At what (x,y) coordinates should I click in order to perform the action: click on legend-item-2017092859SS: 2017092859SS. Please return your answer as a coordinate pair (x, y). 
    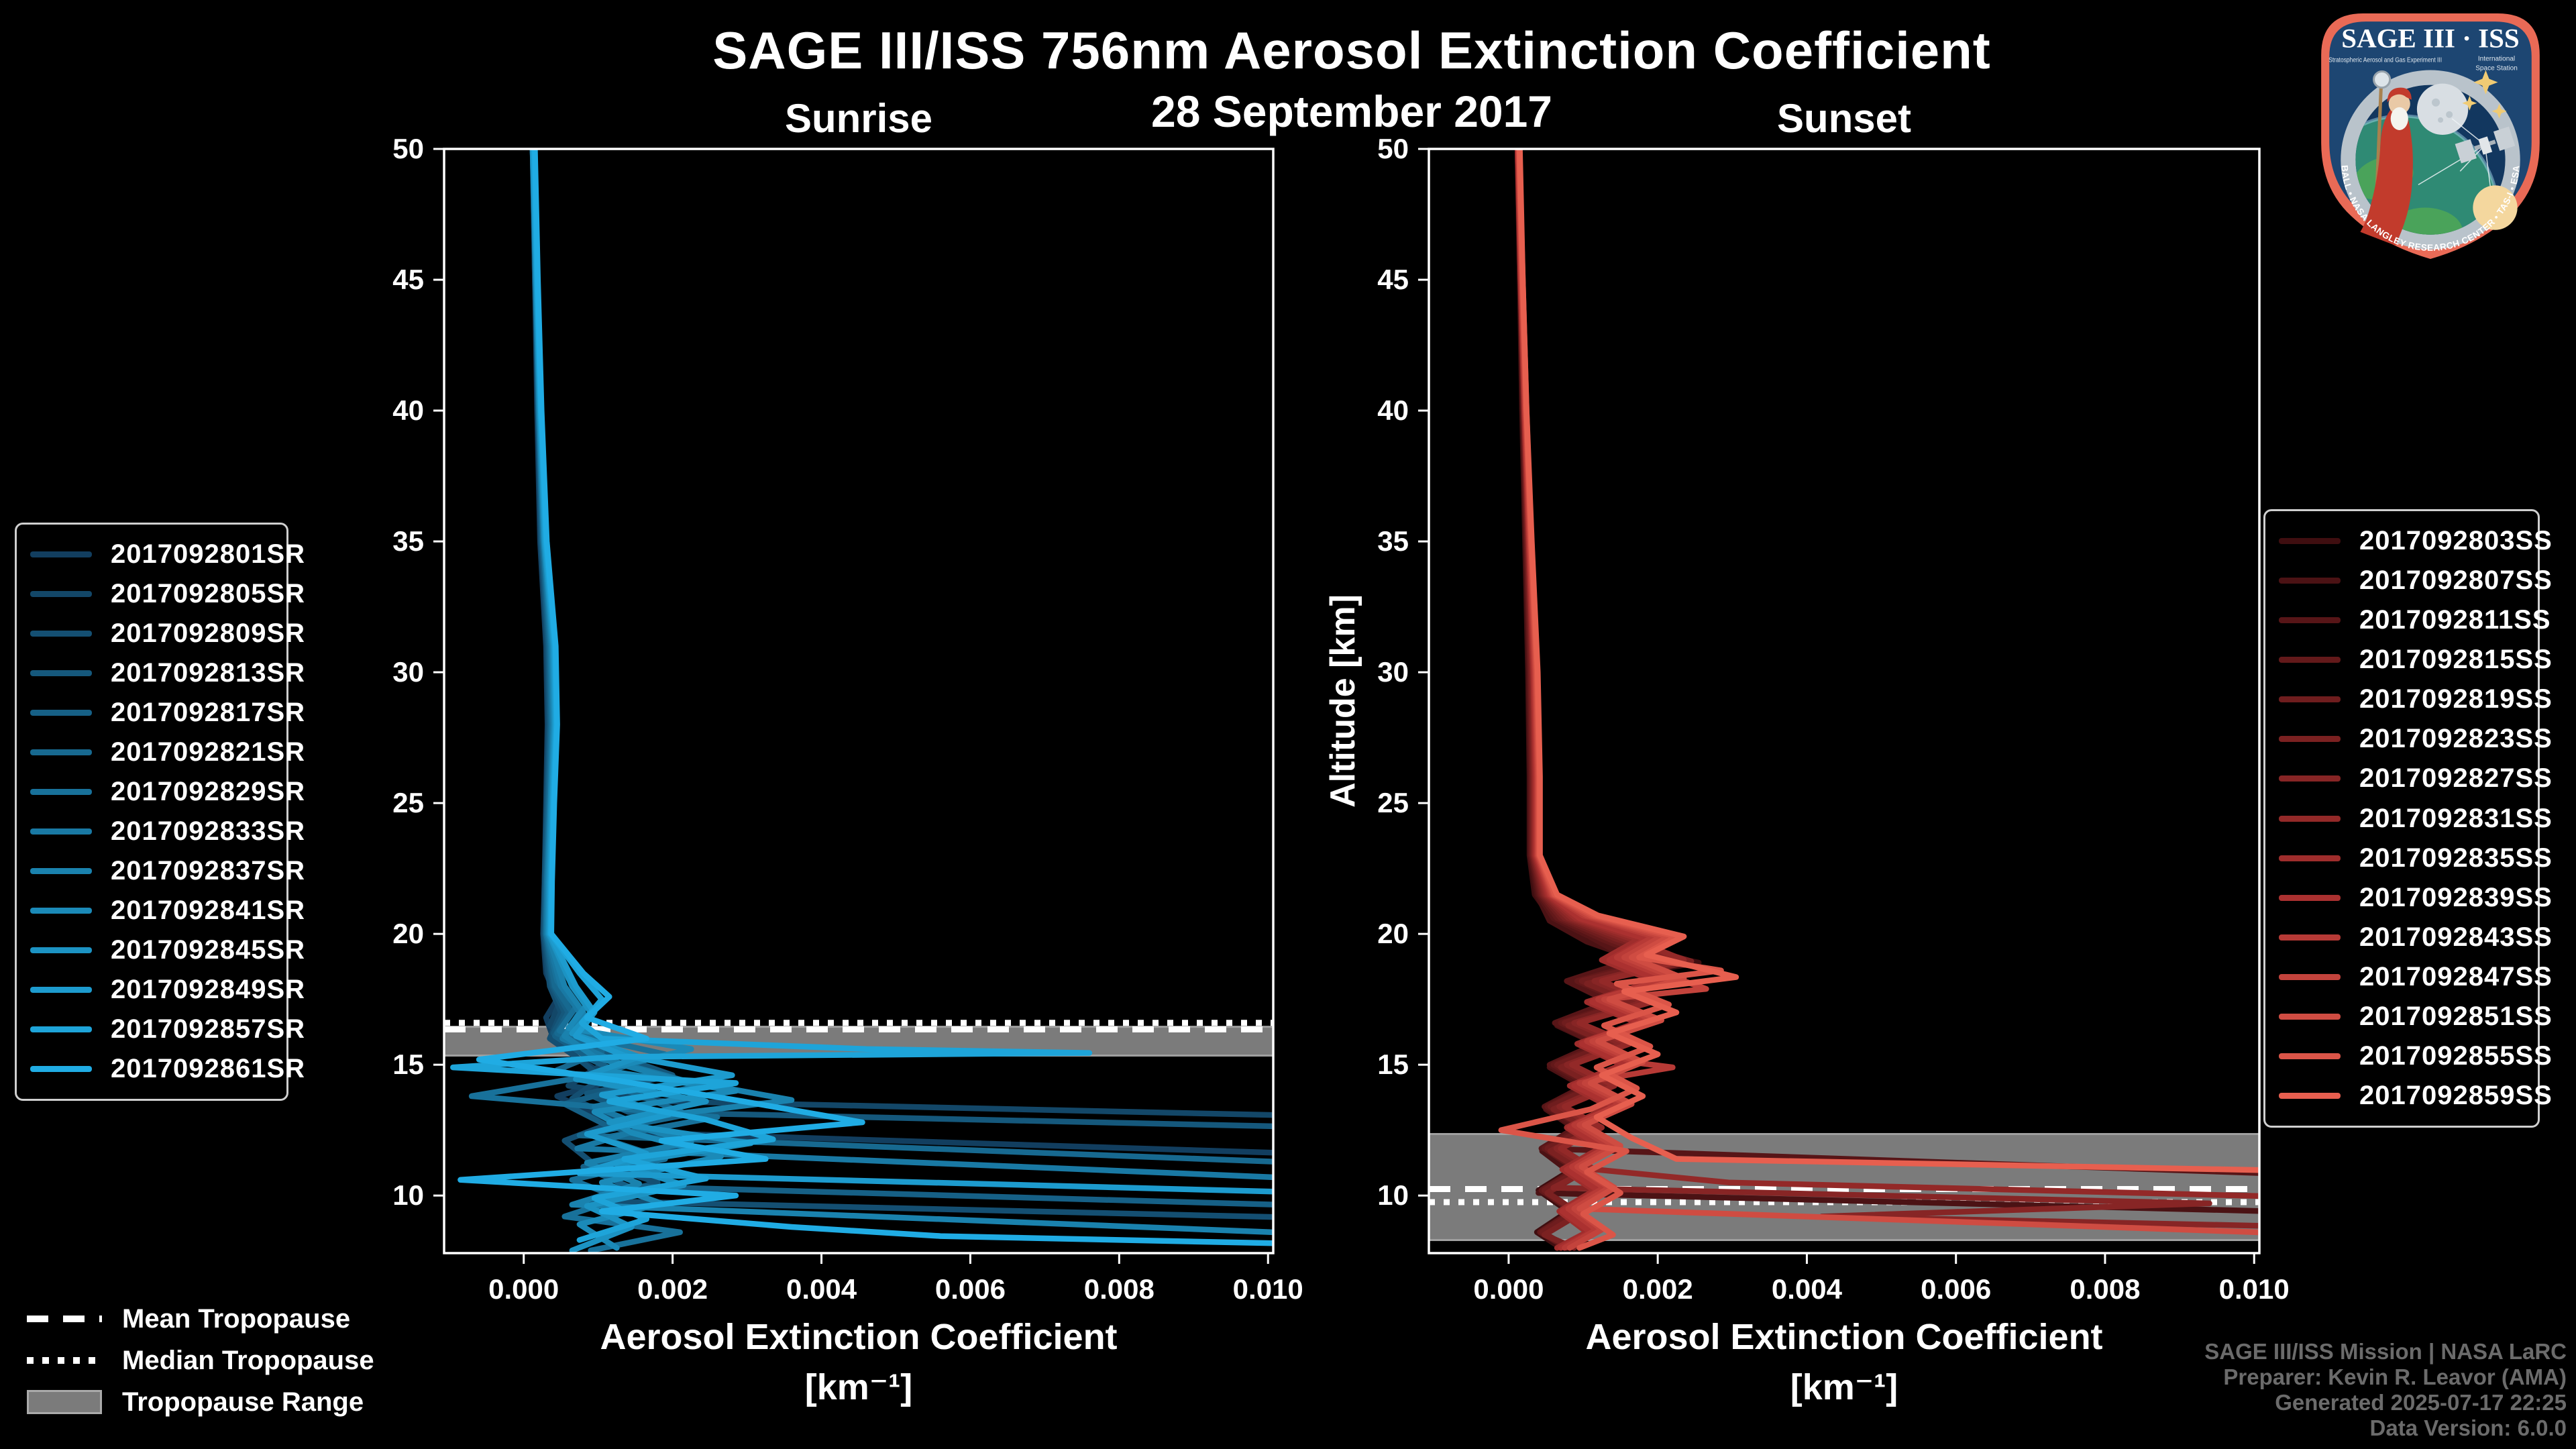
    Looking at the image, I should click on (2415, 1096).